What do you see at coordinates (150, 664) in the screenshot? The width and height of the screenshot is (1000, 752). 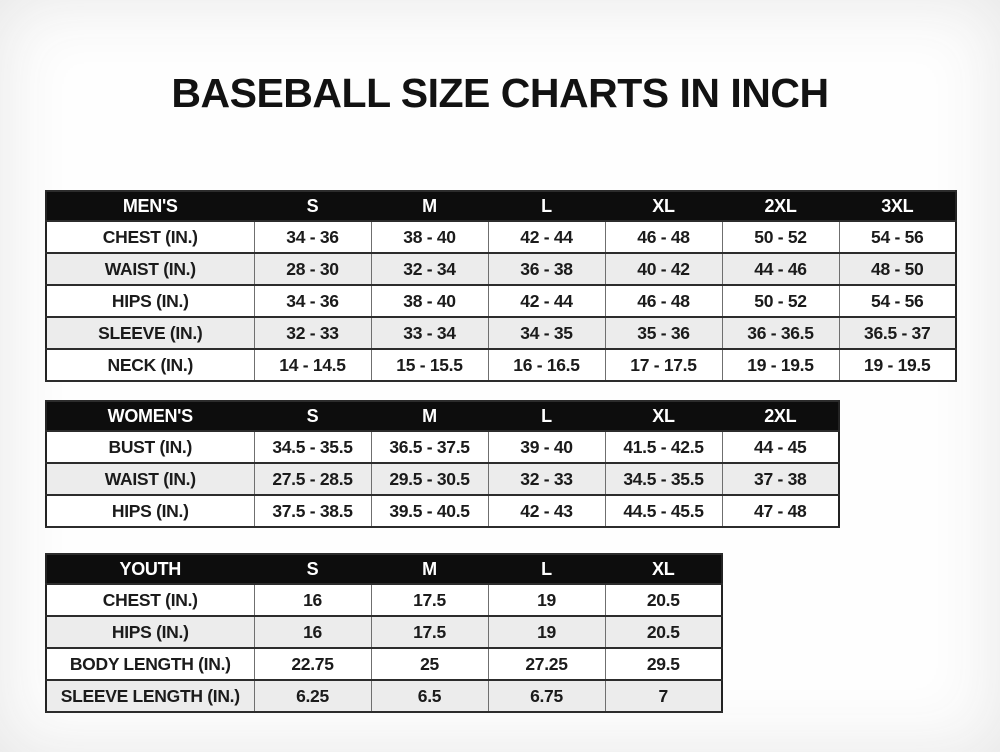 I see `row-label: BODY LENGTH (IN.)` at bounding box center [150, 664].